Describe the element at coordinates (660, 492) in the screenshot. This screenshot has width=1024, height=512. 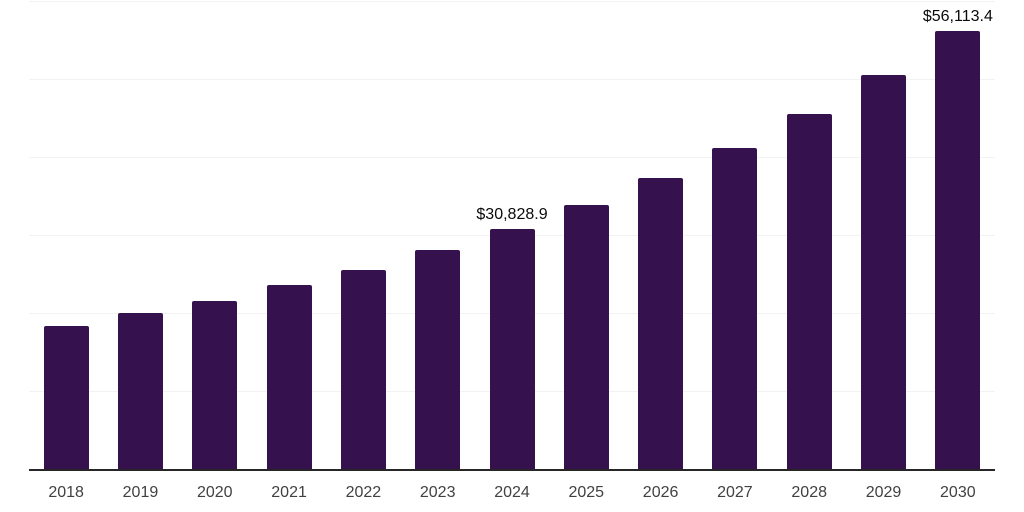
I see `x-tick-label-2026: 2026` at that location.